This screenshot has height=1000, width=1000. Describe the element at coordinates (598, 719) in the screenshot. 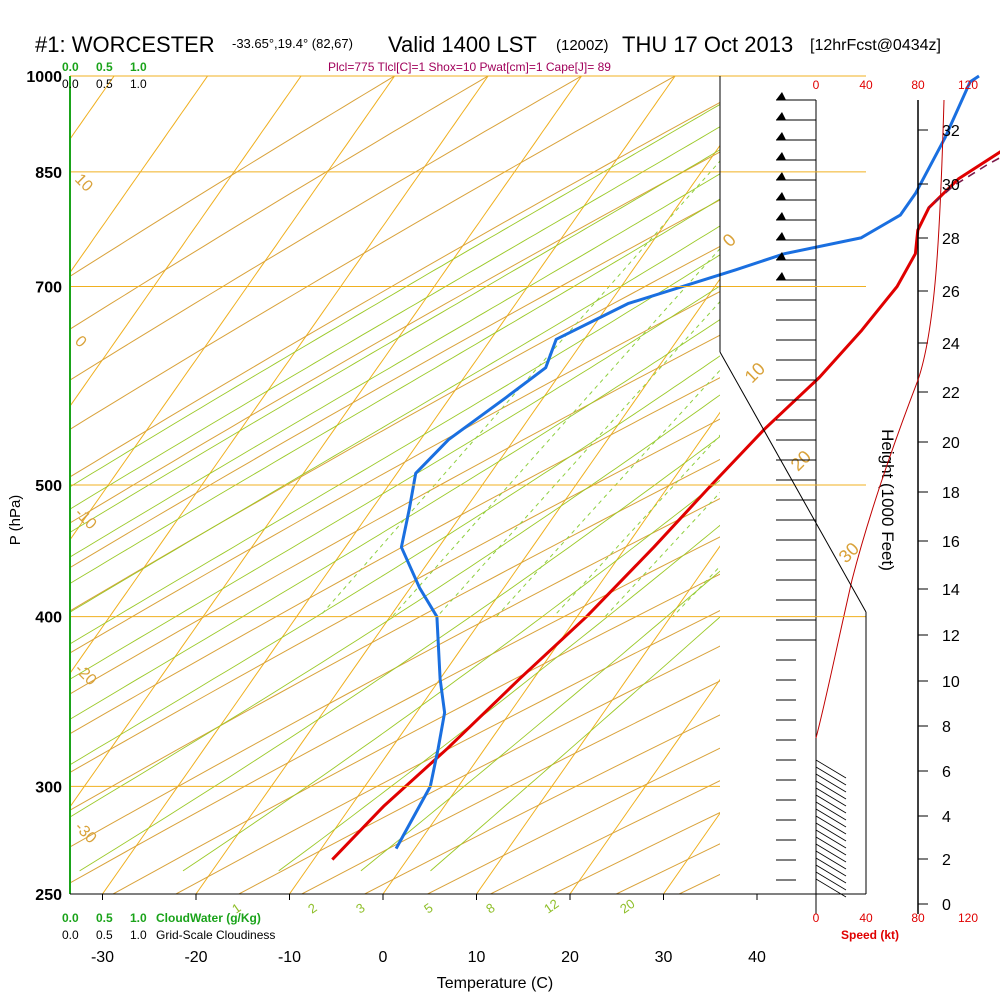

I see `isotherm-line` at that location.